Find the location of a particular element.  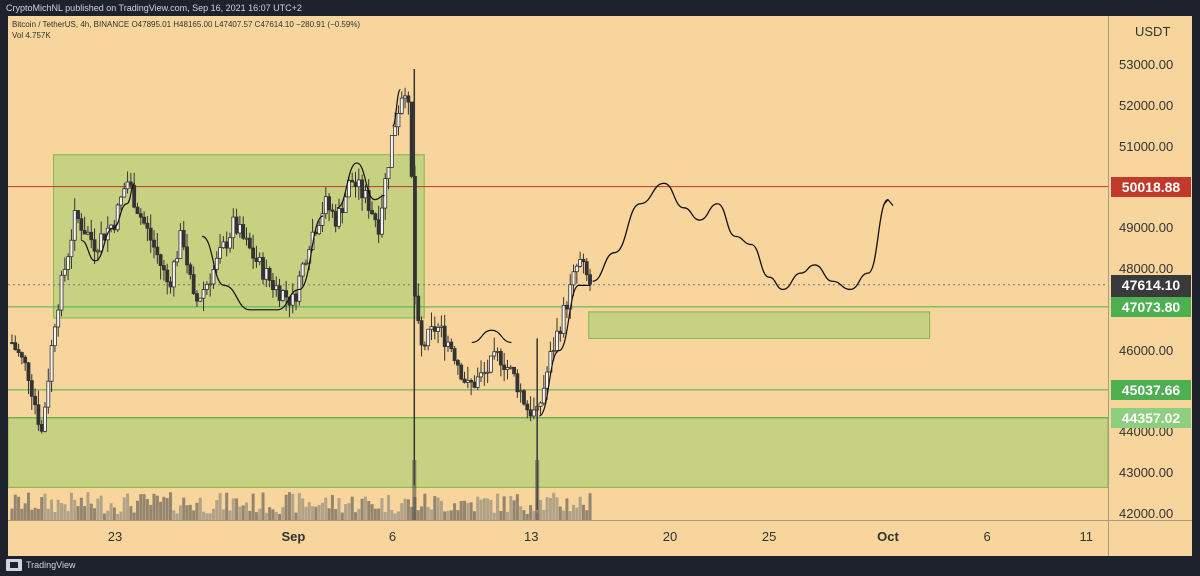

time-tick-label: 23 is located at coordinates (115, 536).